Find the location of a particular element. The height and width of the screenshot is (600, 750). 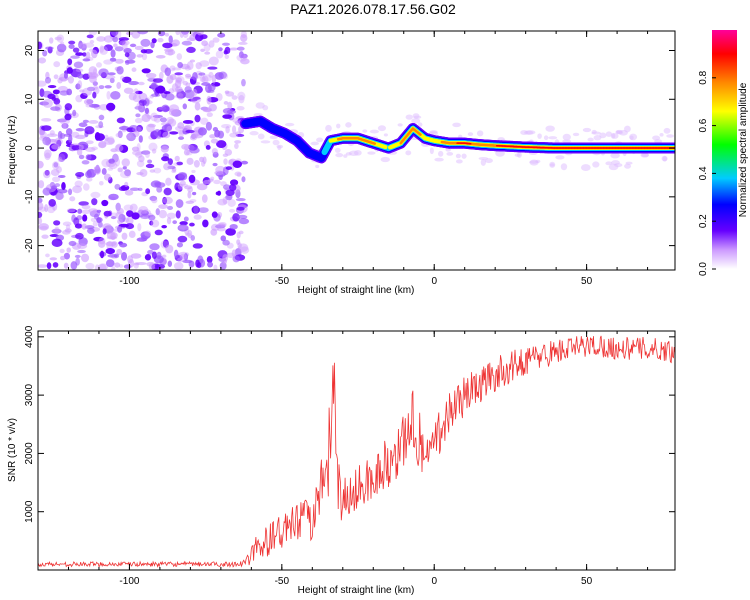

snr-ytick-label: 3000 is located at coordinates (29, 395).